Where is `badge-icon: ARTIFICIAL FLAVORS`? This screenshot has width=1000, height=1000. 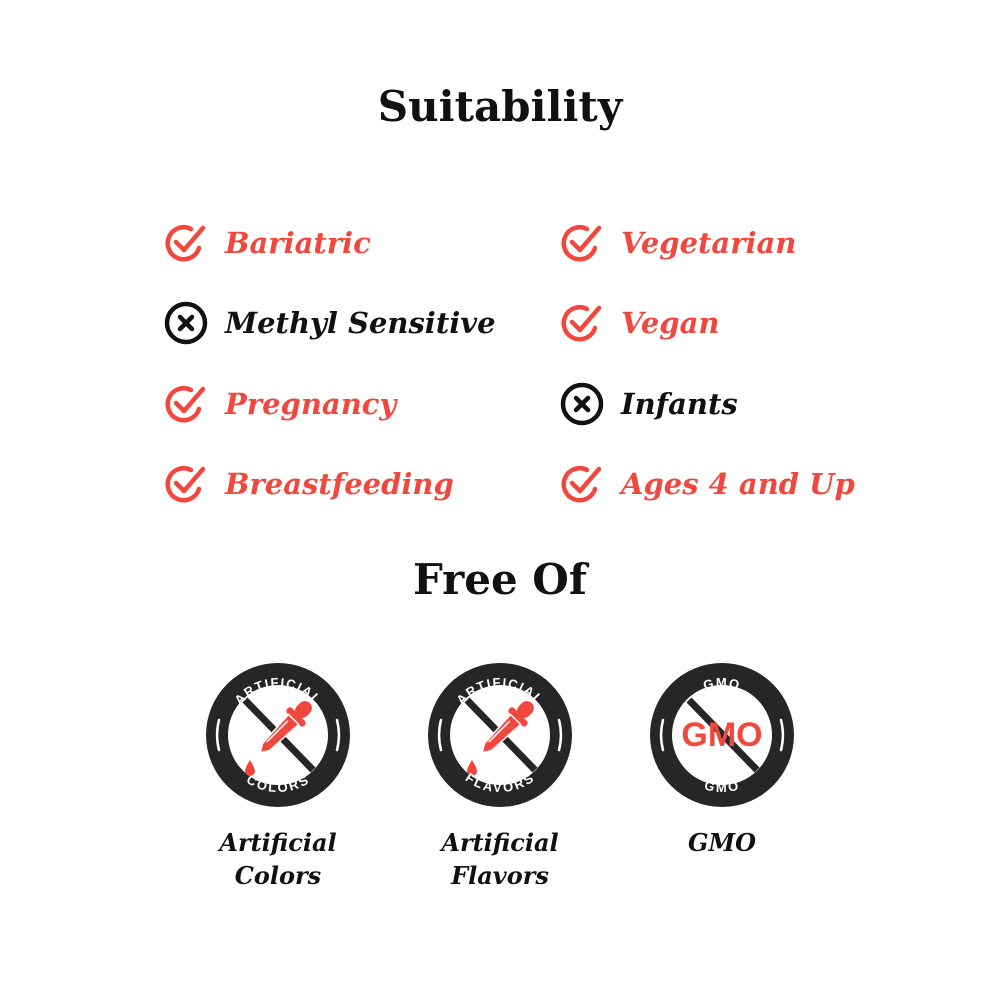 badge-icon: ARTIFICIAL FLAVORS is located at coordinates (500, 735).